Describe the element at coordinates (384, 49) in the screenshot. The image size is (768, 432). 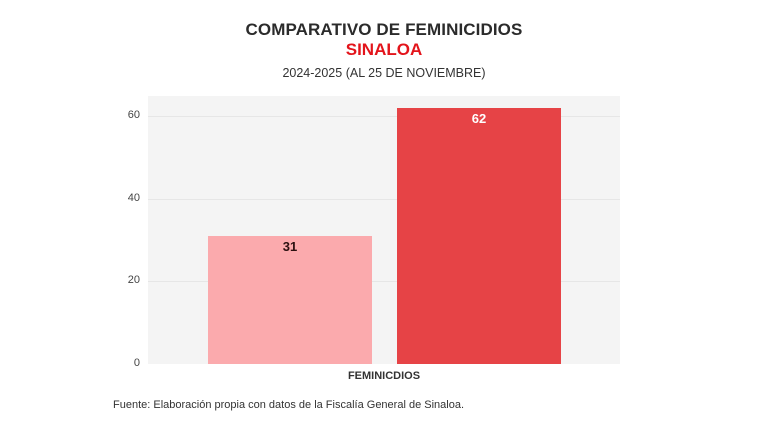
I see `chart-subtitle: SINALOA` at that location.